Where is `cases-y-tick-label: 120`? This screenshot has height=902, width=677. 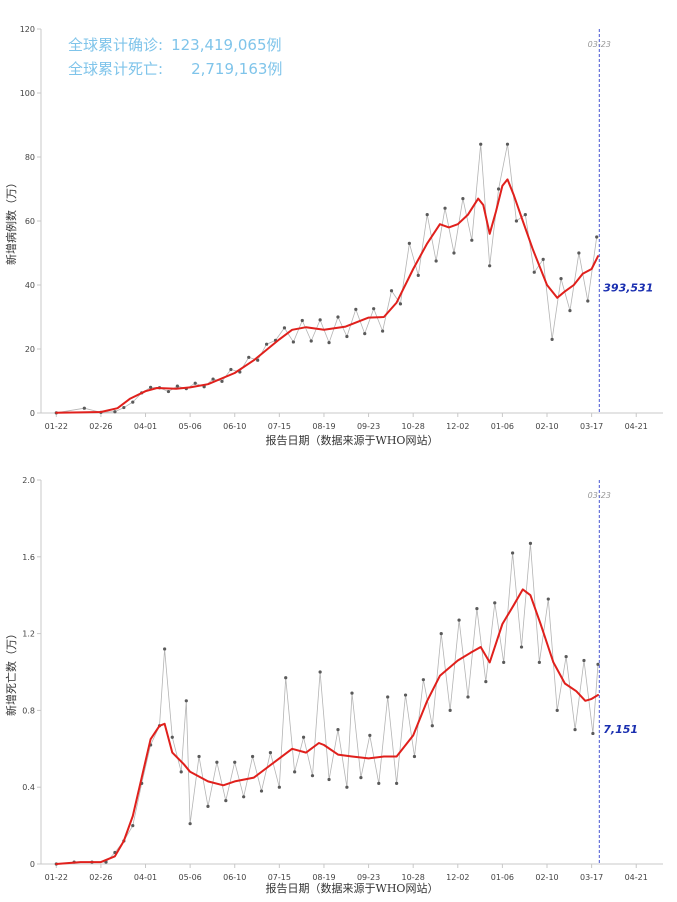 cases-y-tick-label: 120 is located at coordinates (27, 29).